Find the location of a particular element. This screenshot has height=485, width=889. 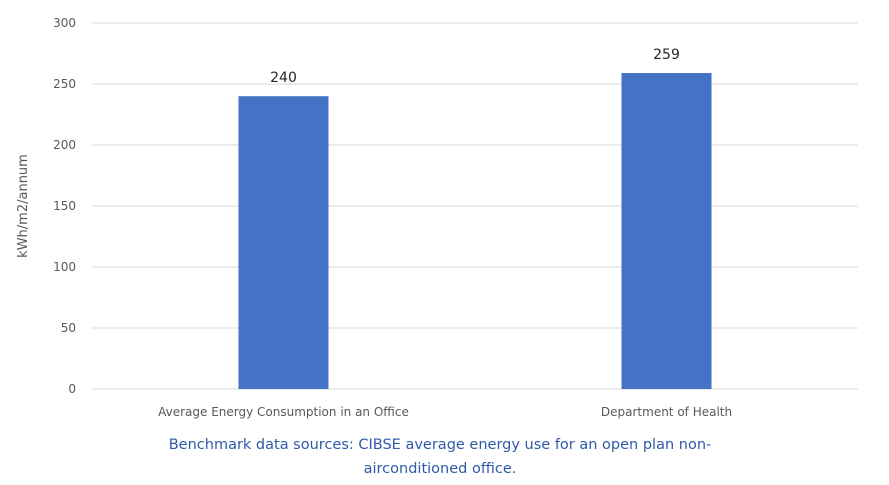

y-tick-label: 250 is located at coordinates (64, 84).